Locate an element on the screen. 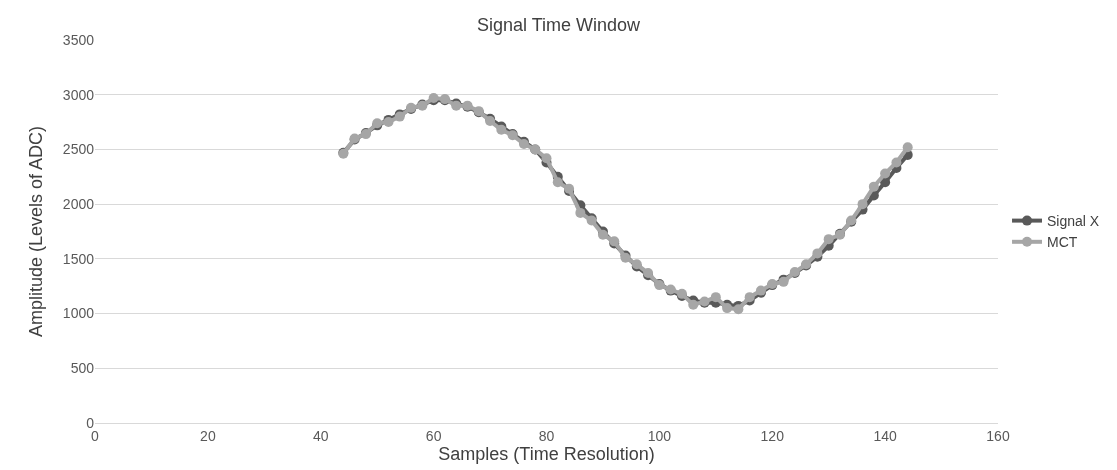  x-tick-label: 20 is located at coordinates (208, 435).